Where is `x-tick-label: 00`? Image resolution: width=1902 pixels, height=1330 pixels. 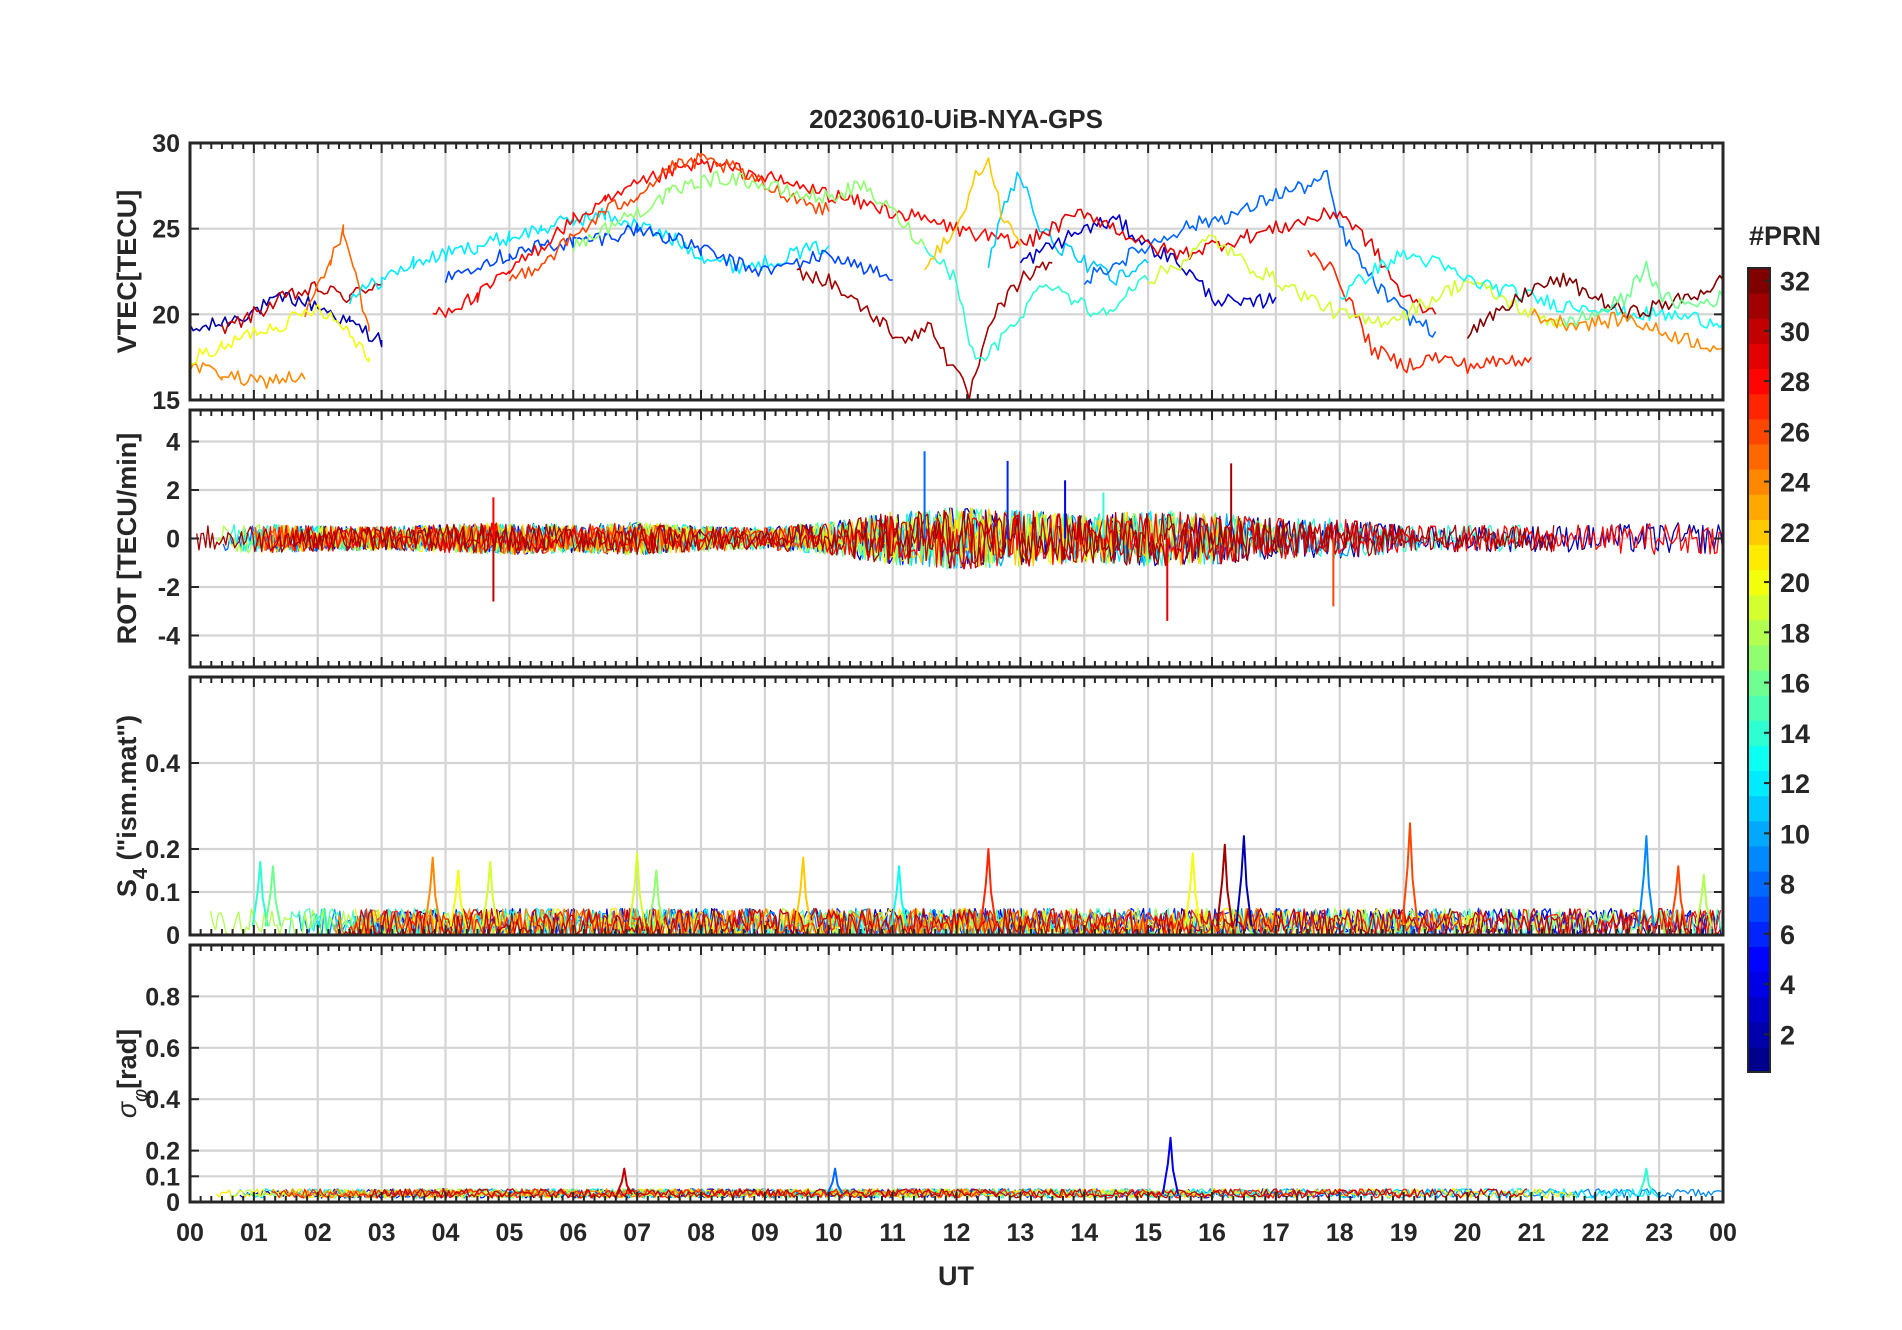
x-tick-label: 00 is located at coordinates (1723, 1233).